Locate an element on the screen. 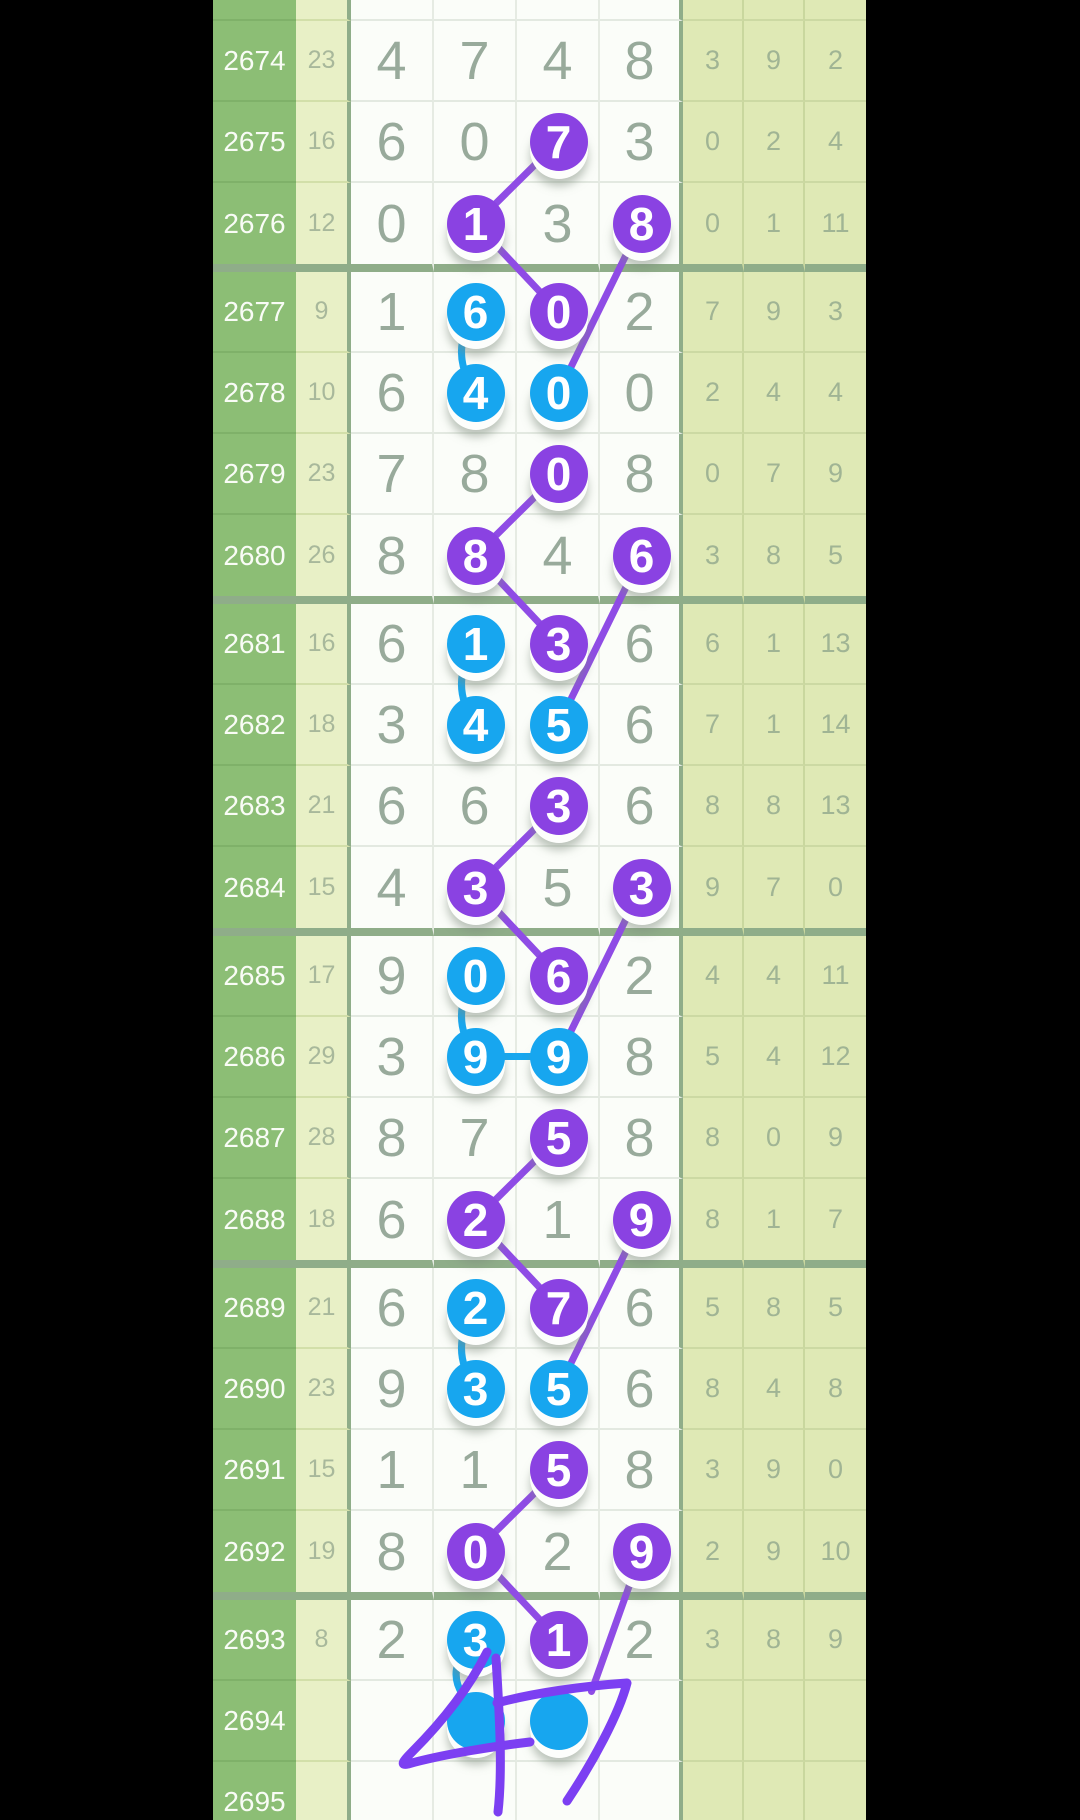 The height and width of the screenshot is (1820, 1080). stat-cell: 12 is located at coordinates (835, 1057).